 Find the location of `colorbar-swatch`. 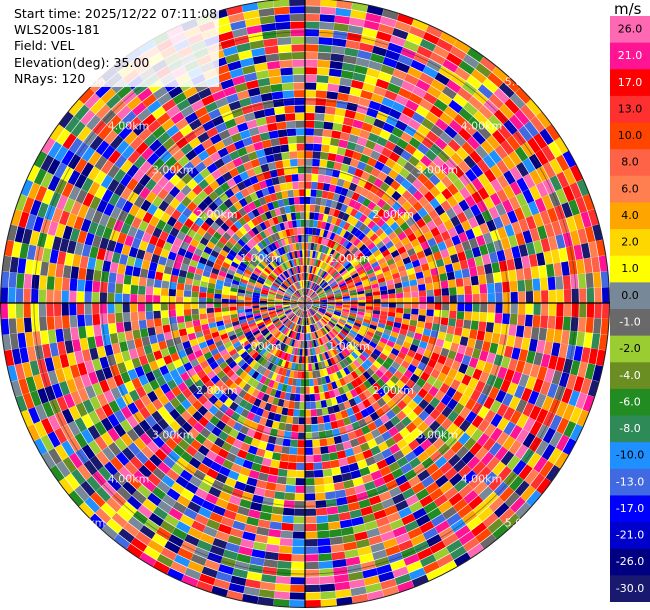

colorbar-swatch is located at coordinates (630, 189).